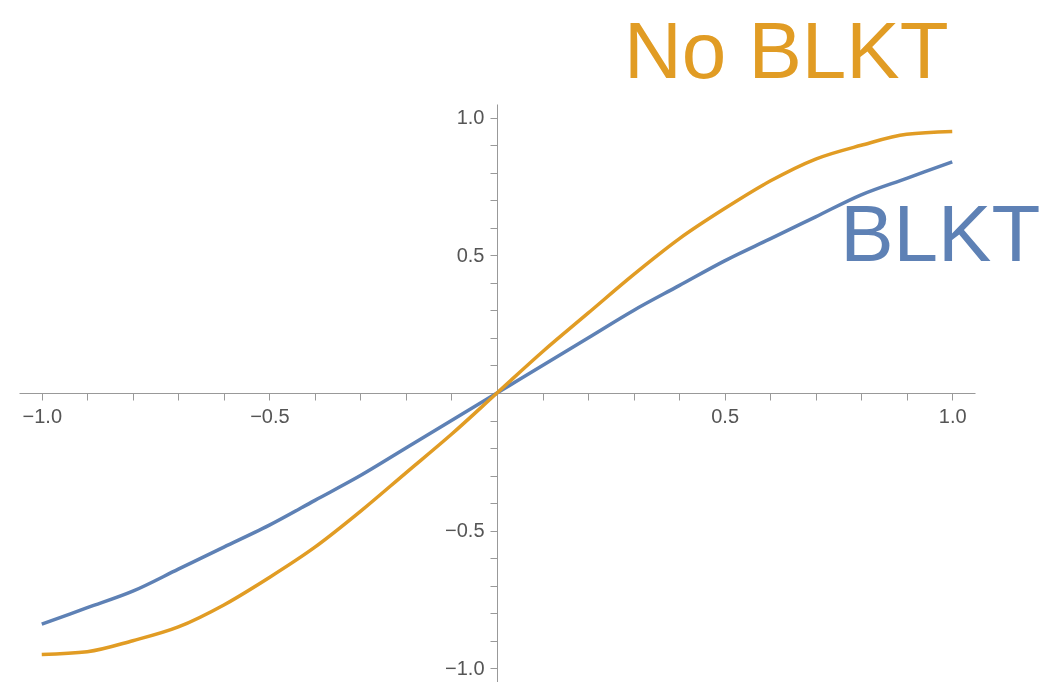  Describe the element at coordinates (270, 415) in the screenshot. I see `x-tick-label: −0.5` at that location.